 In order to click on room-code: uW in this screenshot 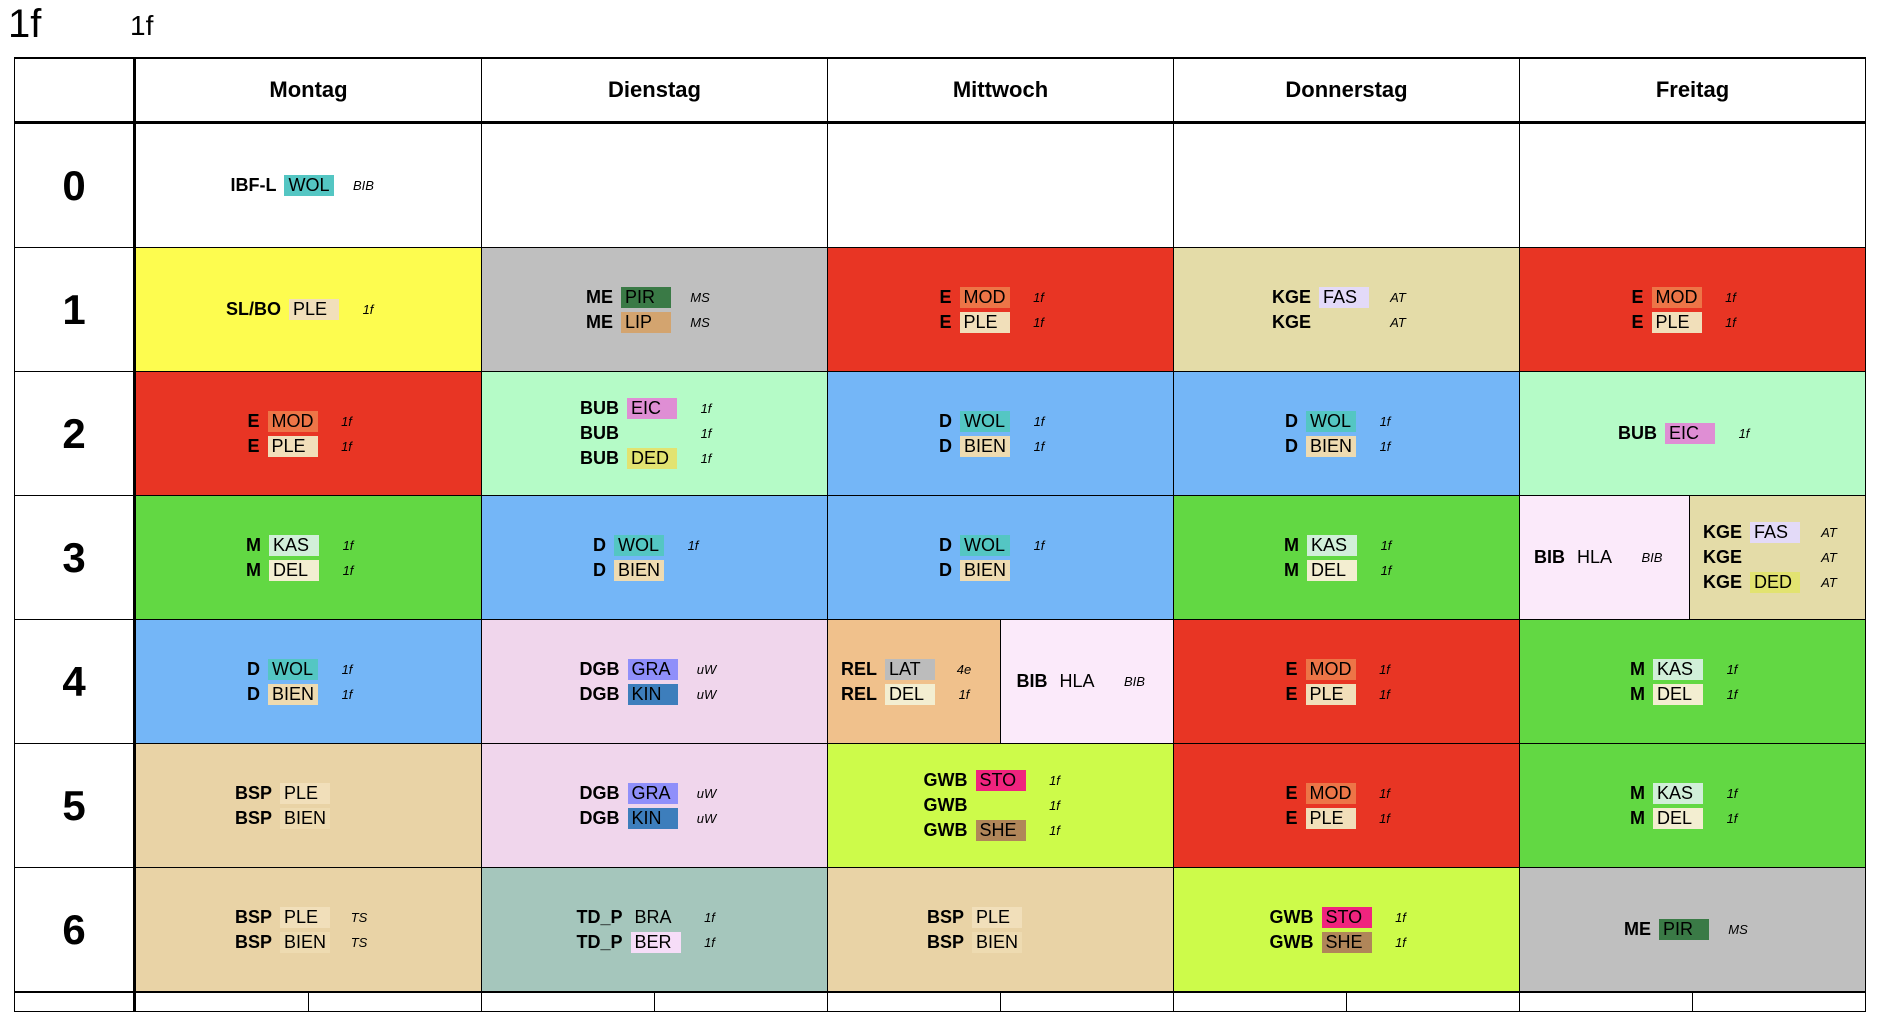, I will do `click(706, 793)`.